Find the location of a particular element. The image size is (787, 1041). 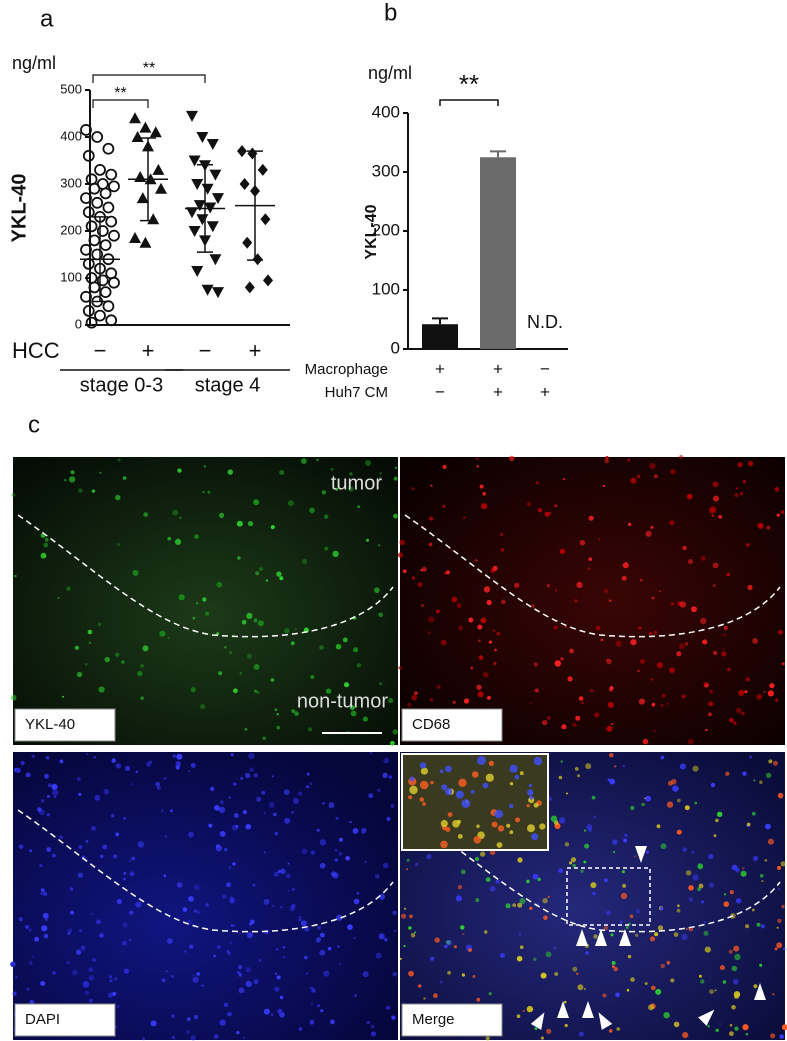

boundary-line is located at coordinates (592, 576).